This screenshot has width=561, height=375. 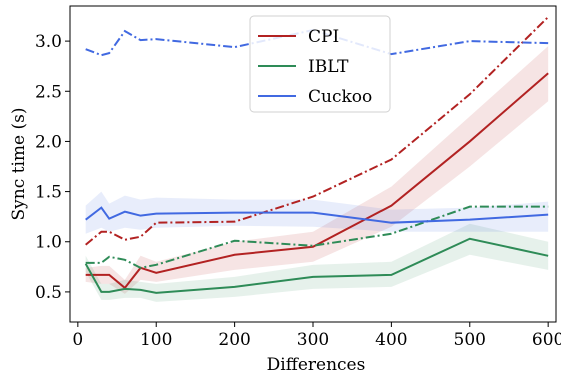 I want to click on y-tick-label: 1.0, so click(x=48, y=243).